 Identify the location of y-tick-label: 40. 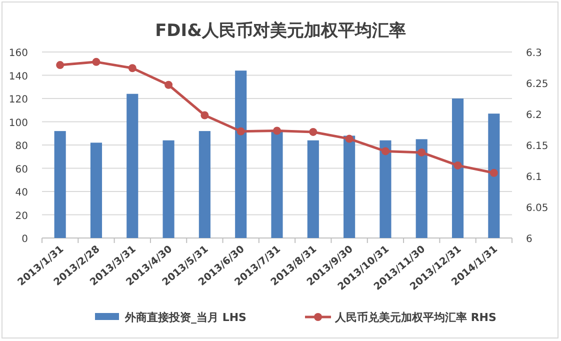
(21, 193).